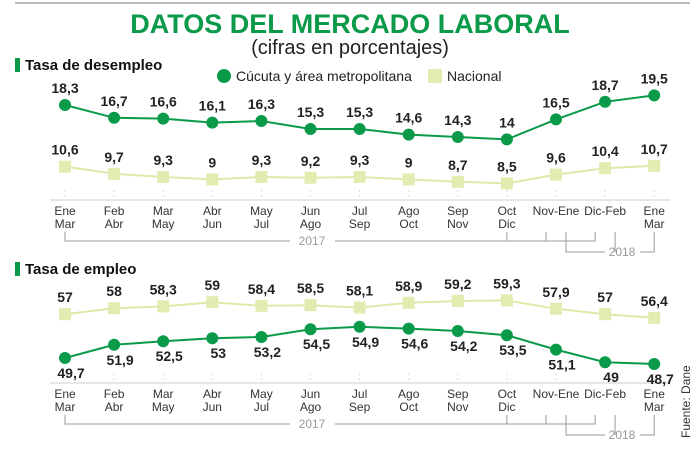  I want to click on data-label-cucuta: 54,9, so click(365, 342).